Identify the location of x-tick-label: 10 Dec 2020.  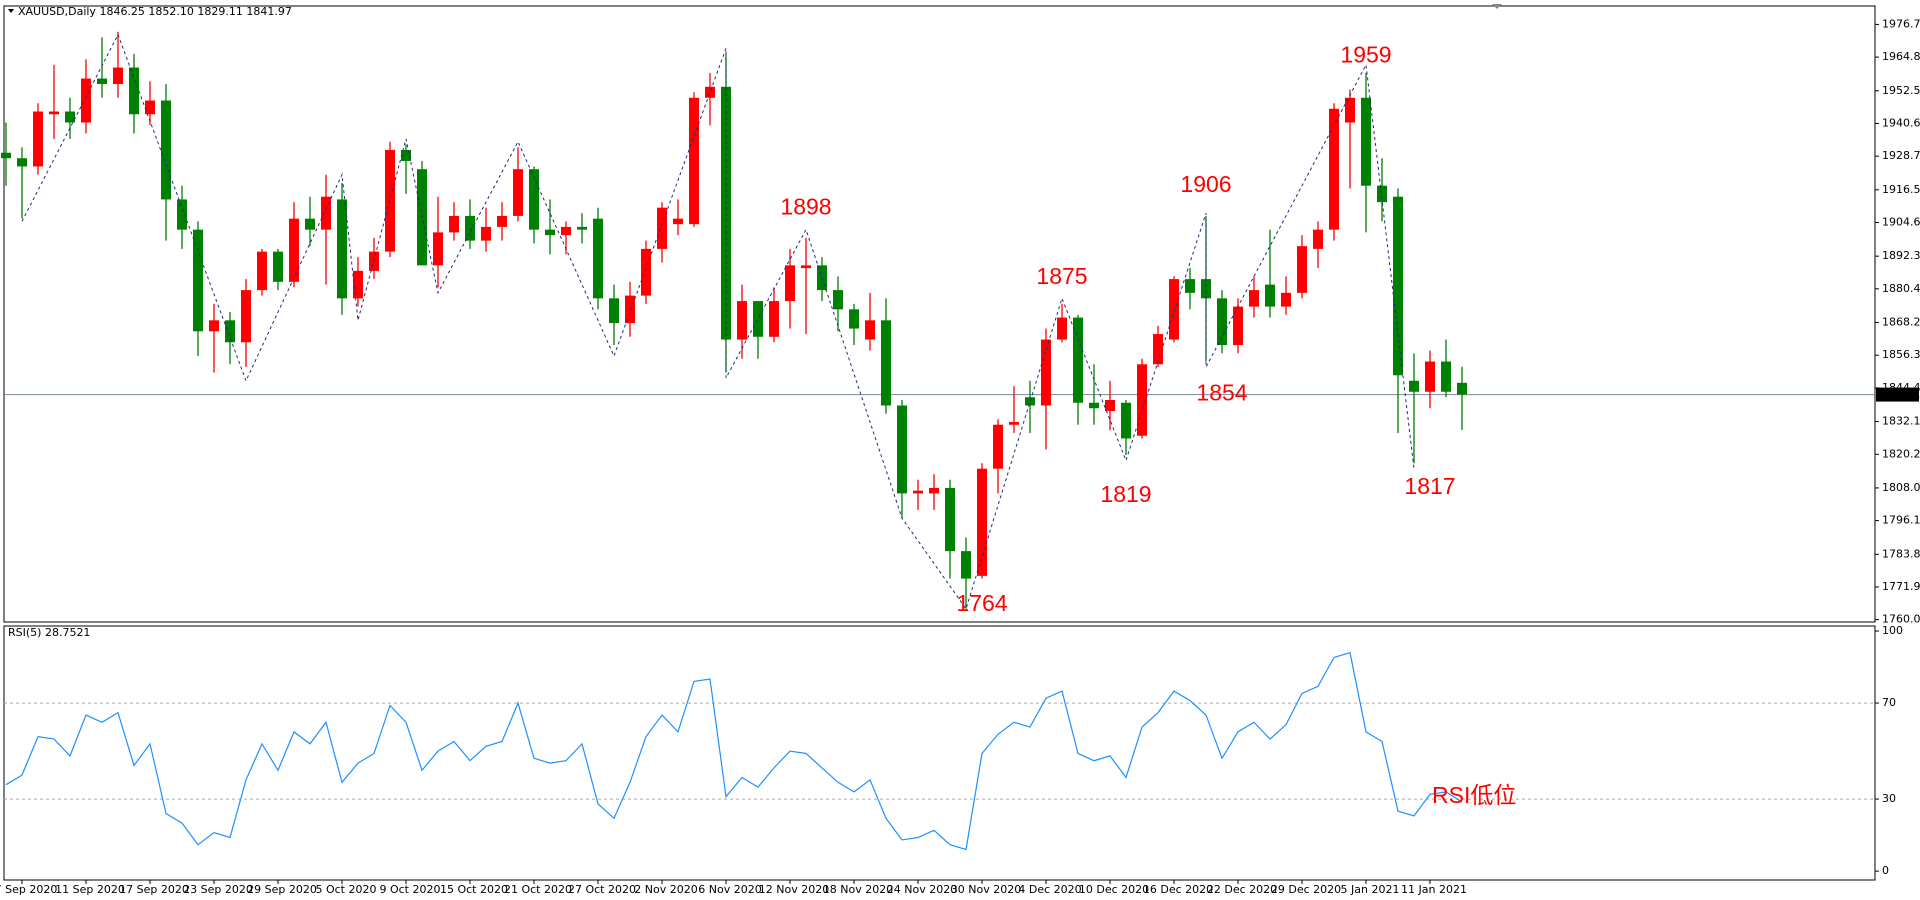
(1114, 889).